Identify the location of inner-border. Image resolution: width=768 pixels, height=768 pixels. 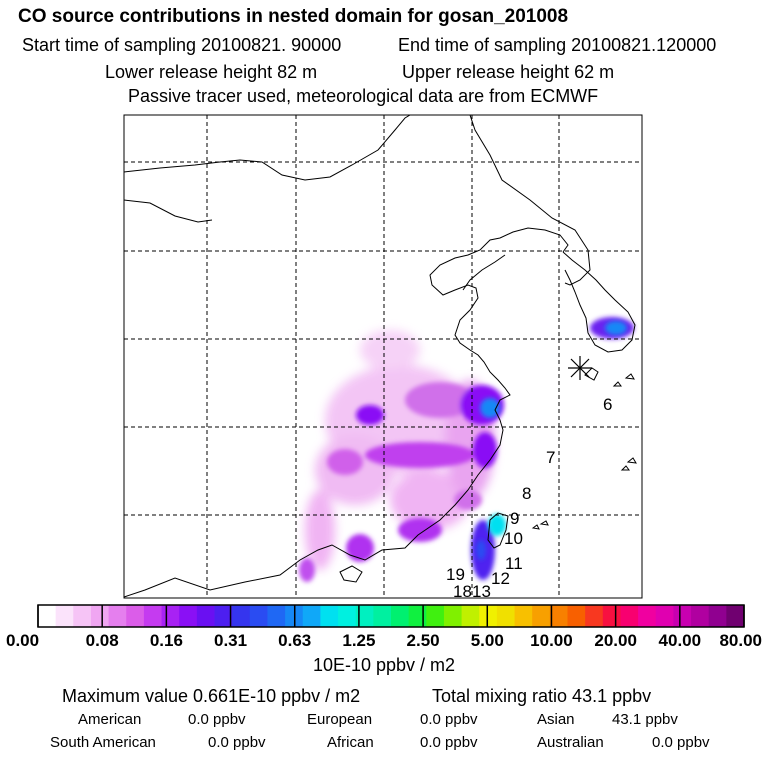
(168, 211).